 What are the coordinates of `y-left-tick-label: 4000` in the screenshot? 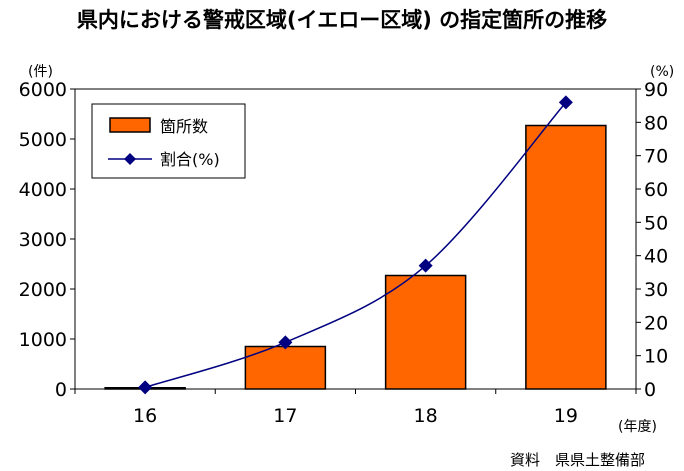 It's located at (43, 190).